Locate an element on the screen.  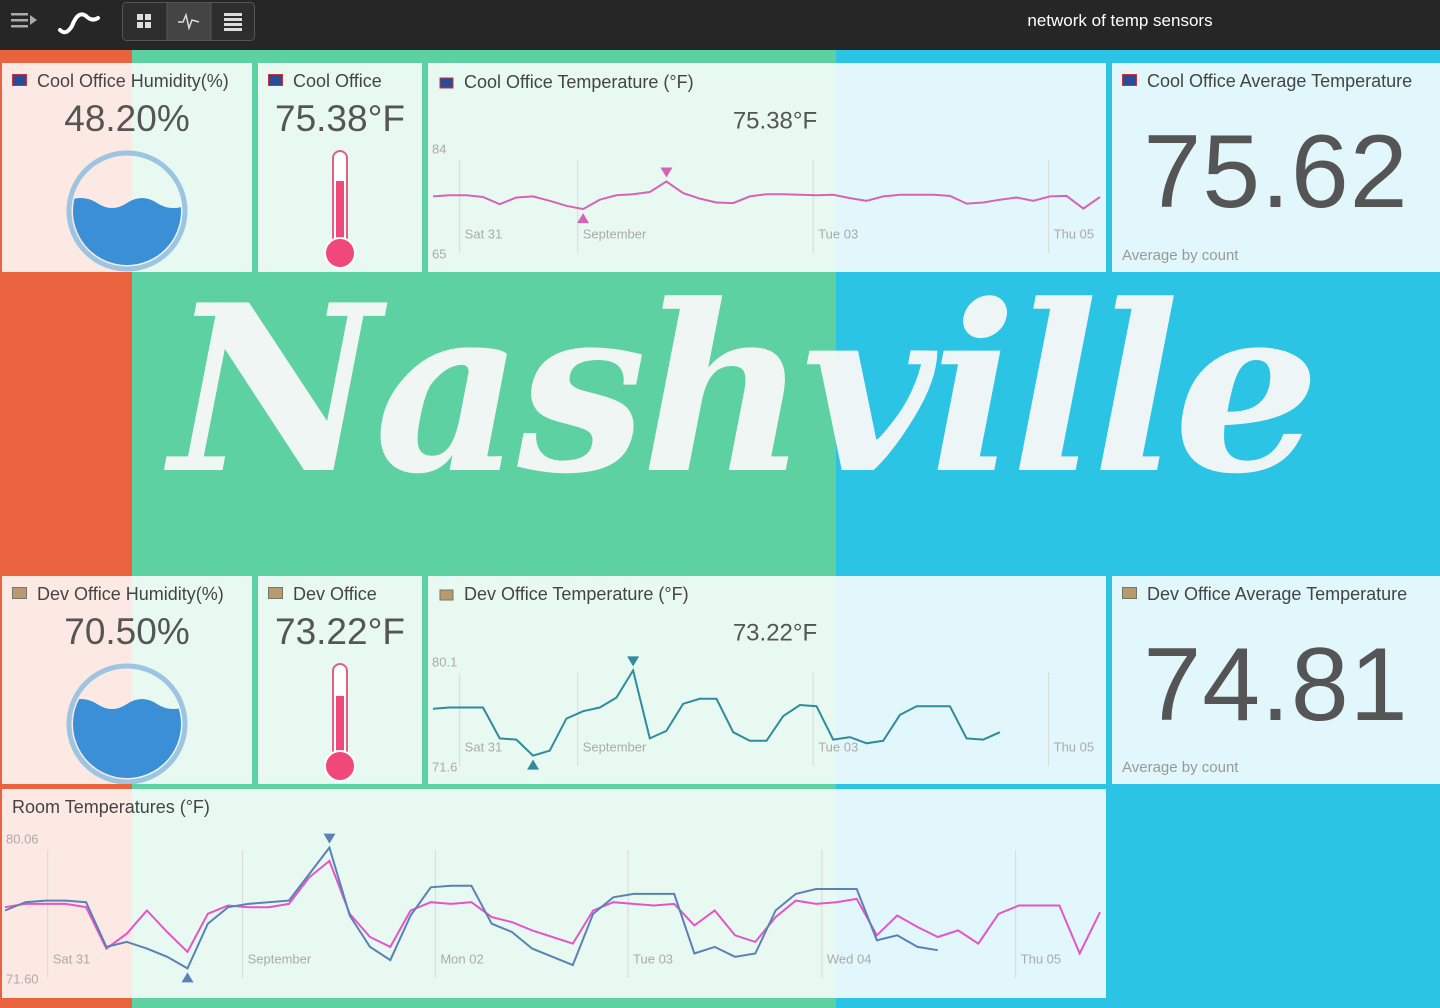
current-value: 75.38°F is located at coordinates (775, 120).